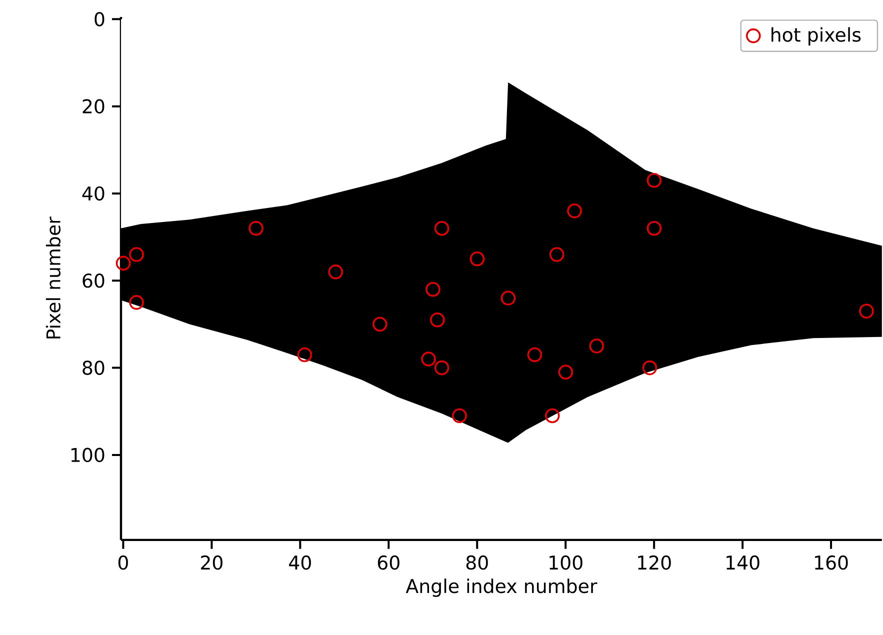 The image size is (883, 635). Describe the element at coordinates (743, 562) in the screenshot. I see `x-tick-label: 140` at that location.